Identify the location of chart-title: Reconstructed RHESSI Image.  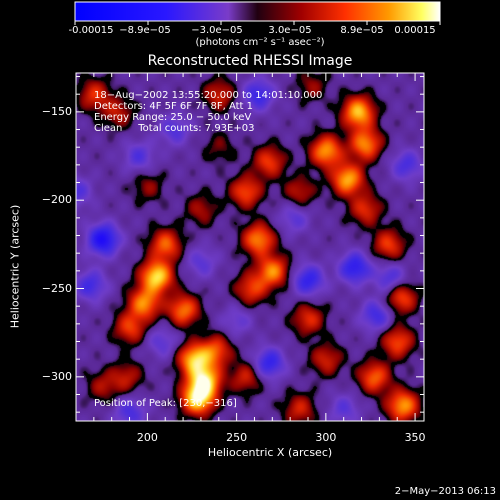
(250, 61).